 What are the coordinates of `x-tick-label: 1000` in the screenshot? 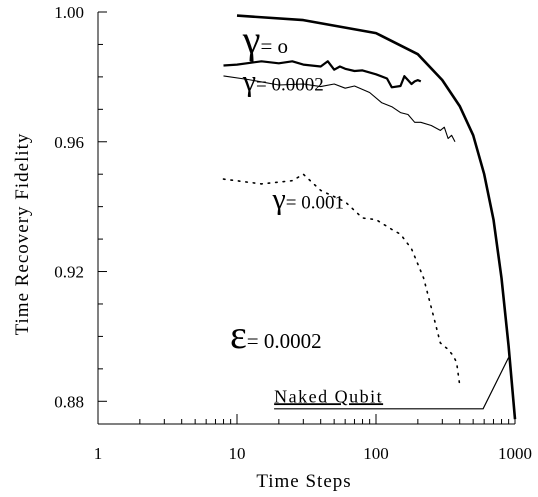 It's located at (515, 453).